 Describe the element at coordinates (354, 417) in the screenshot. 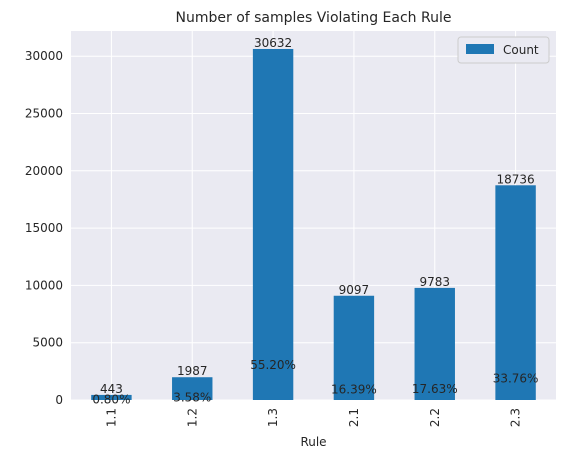

I see `x-tick-label: 2.1` at that location.